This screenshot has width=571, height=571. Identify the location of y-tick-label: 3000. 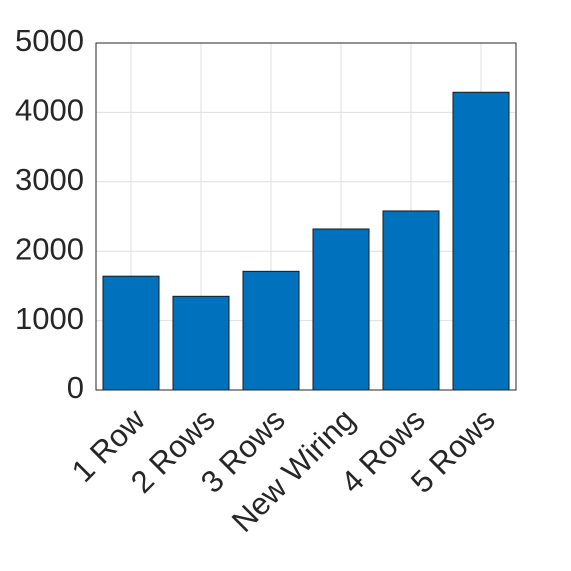
(49, 179).